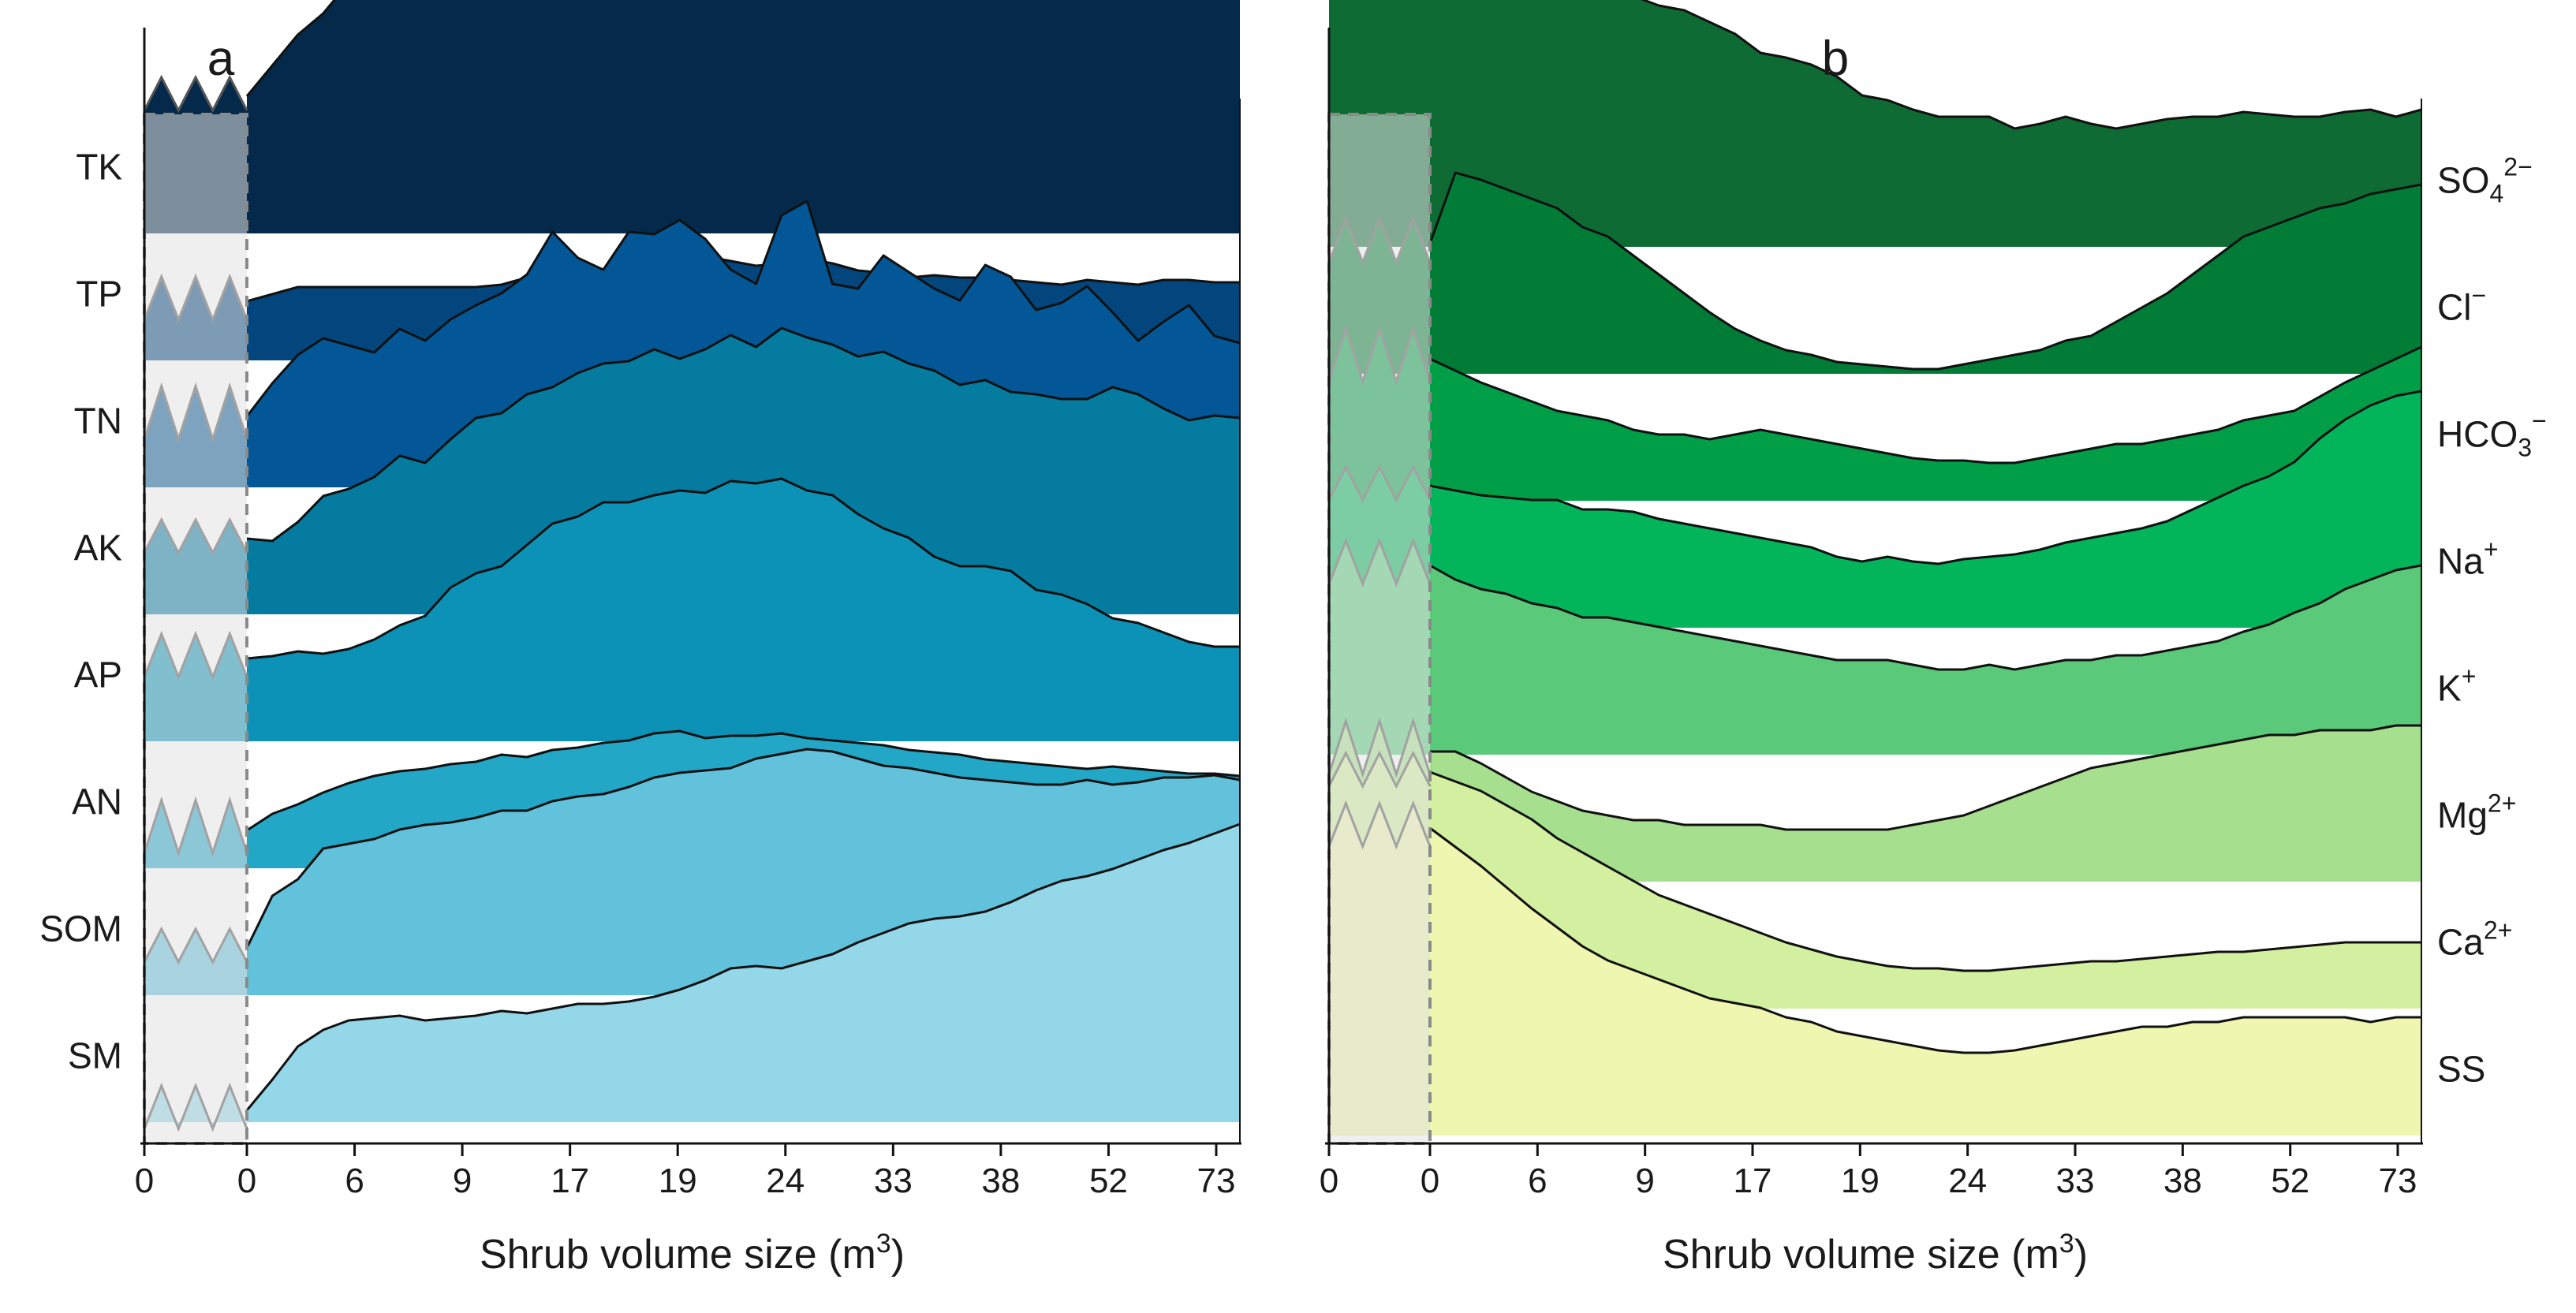 This screenshot has width=2576, height=1313. I want to click on line-TP, so click(743, 279).